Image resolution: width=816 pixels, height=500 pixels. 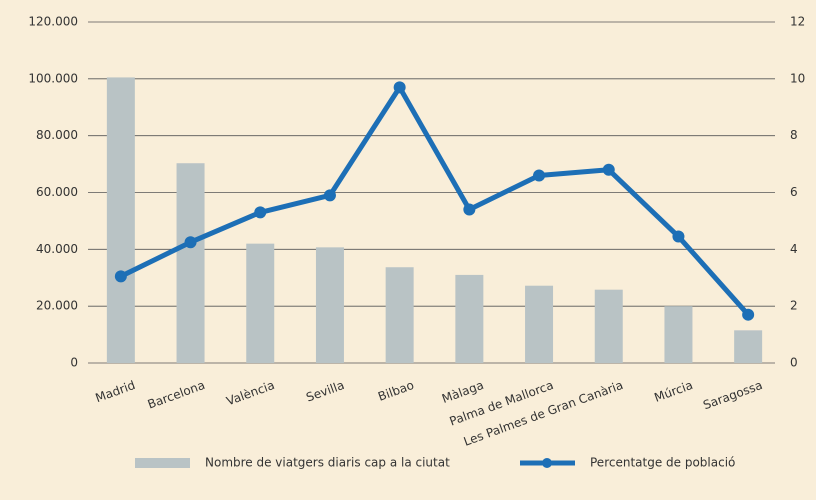 I want to click on y-tick-label: 120.000, so click(x=53, y=22).